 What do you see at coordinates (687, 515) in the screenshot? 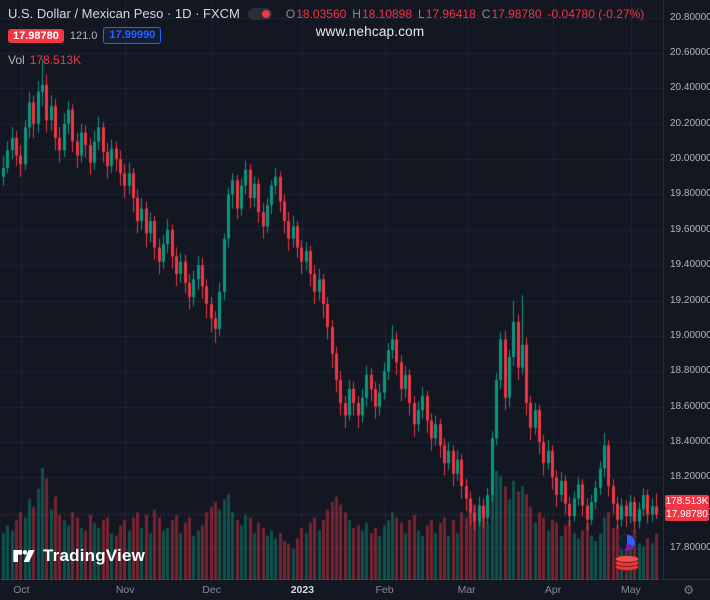
I see `last-price-badge: 17.98780` at bounding box center [687, 515].